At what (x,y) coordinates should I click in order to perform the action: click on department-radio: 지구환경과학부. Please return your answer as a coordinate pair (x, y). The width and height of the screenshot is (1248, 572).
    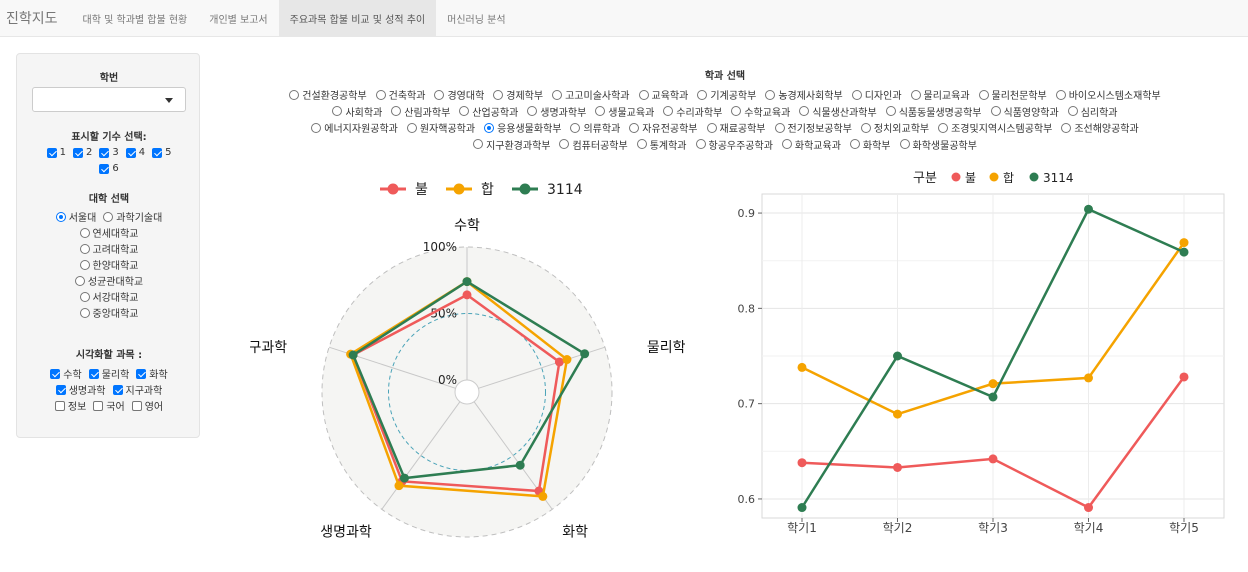
    Looking at the image, I should click on (511, 144).